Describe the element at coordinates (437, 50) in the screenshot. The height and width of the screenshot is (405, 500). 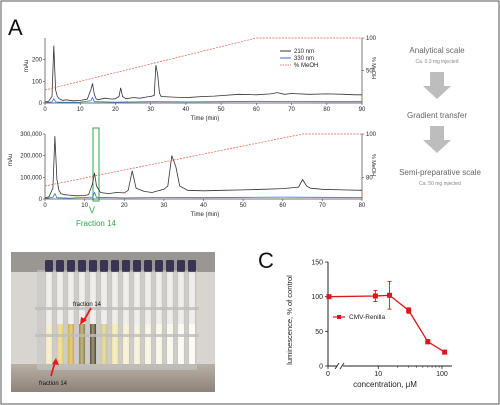
I see `analytical-scale-label: Analytical scale` at that location.